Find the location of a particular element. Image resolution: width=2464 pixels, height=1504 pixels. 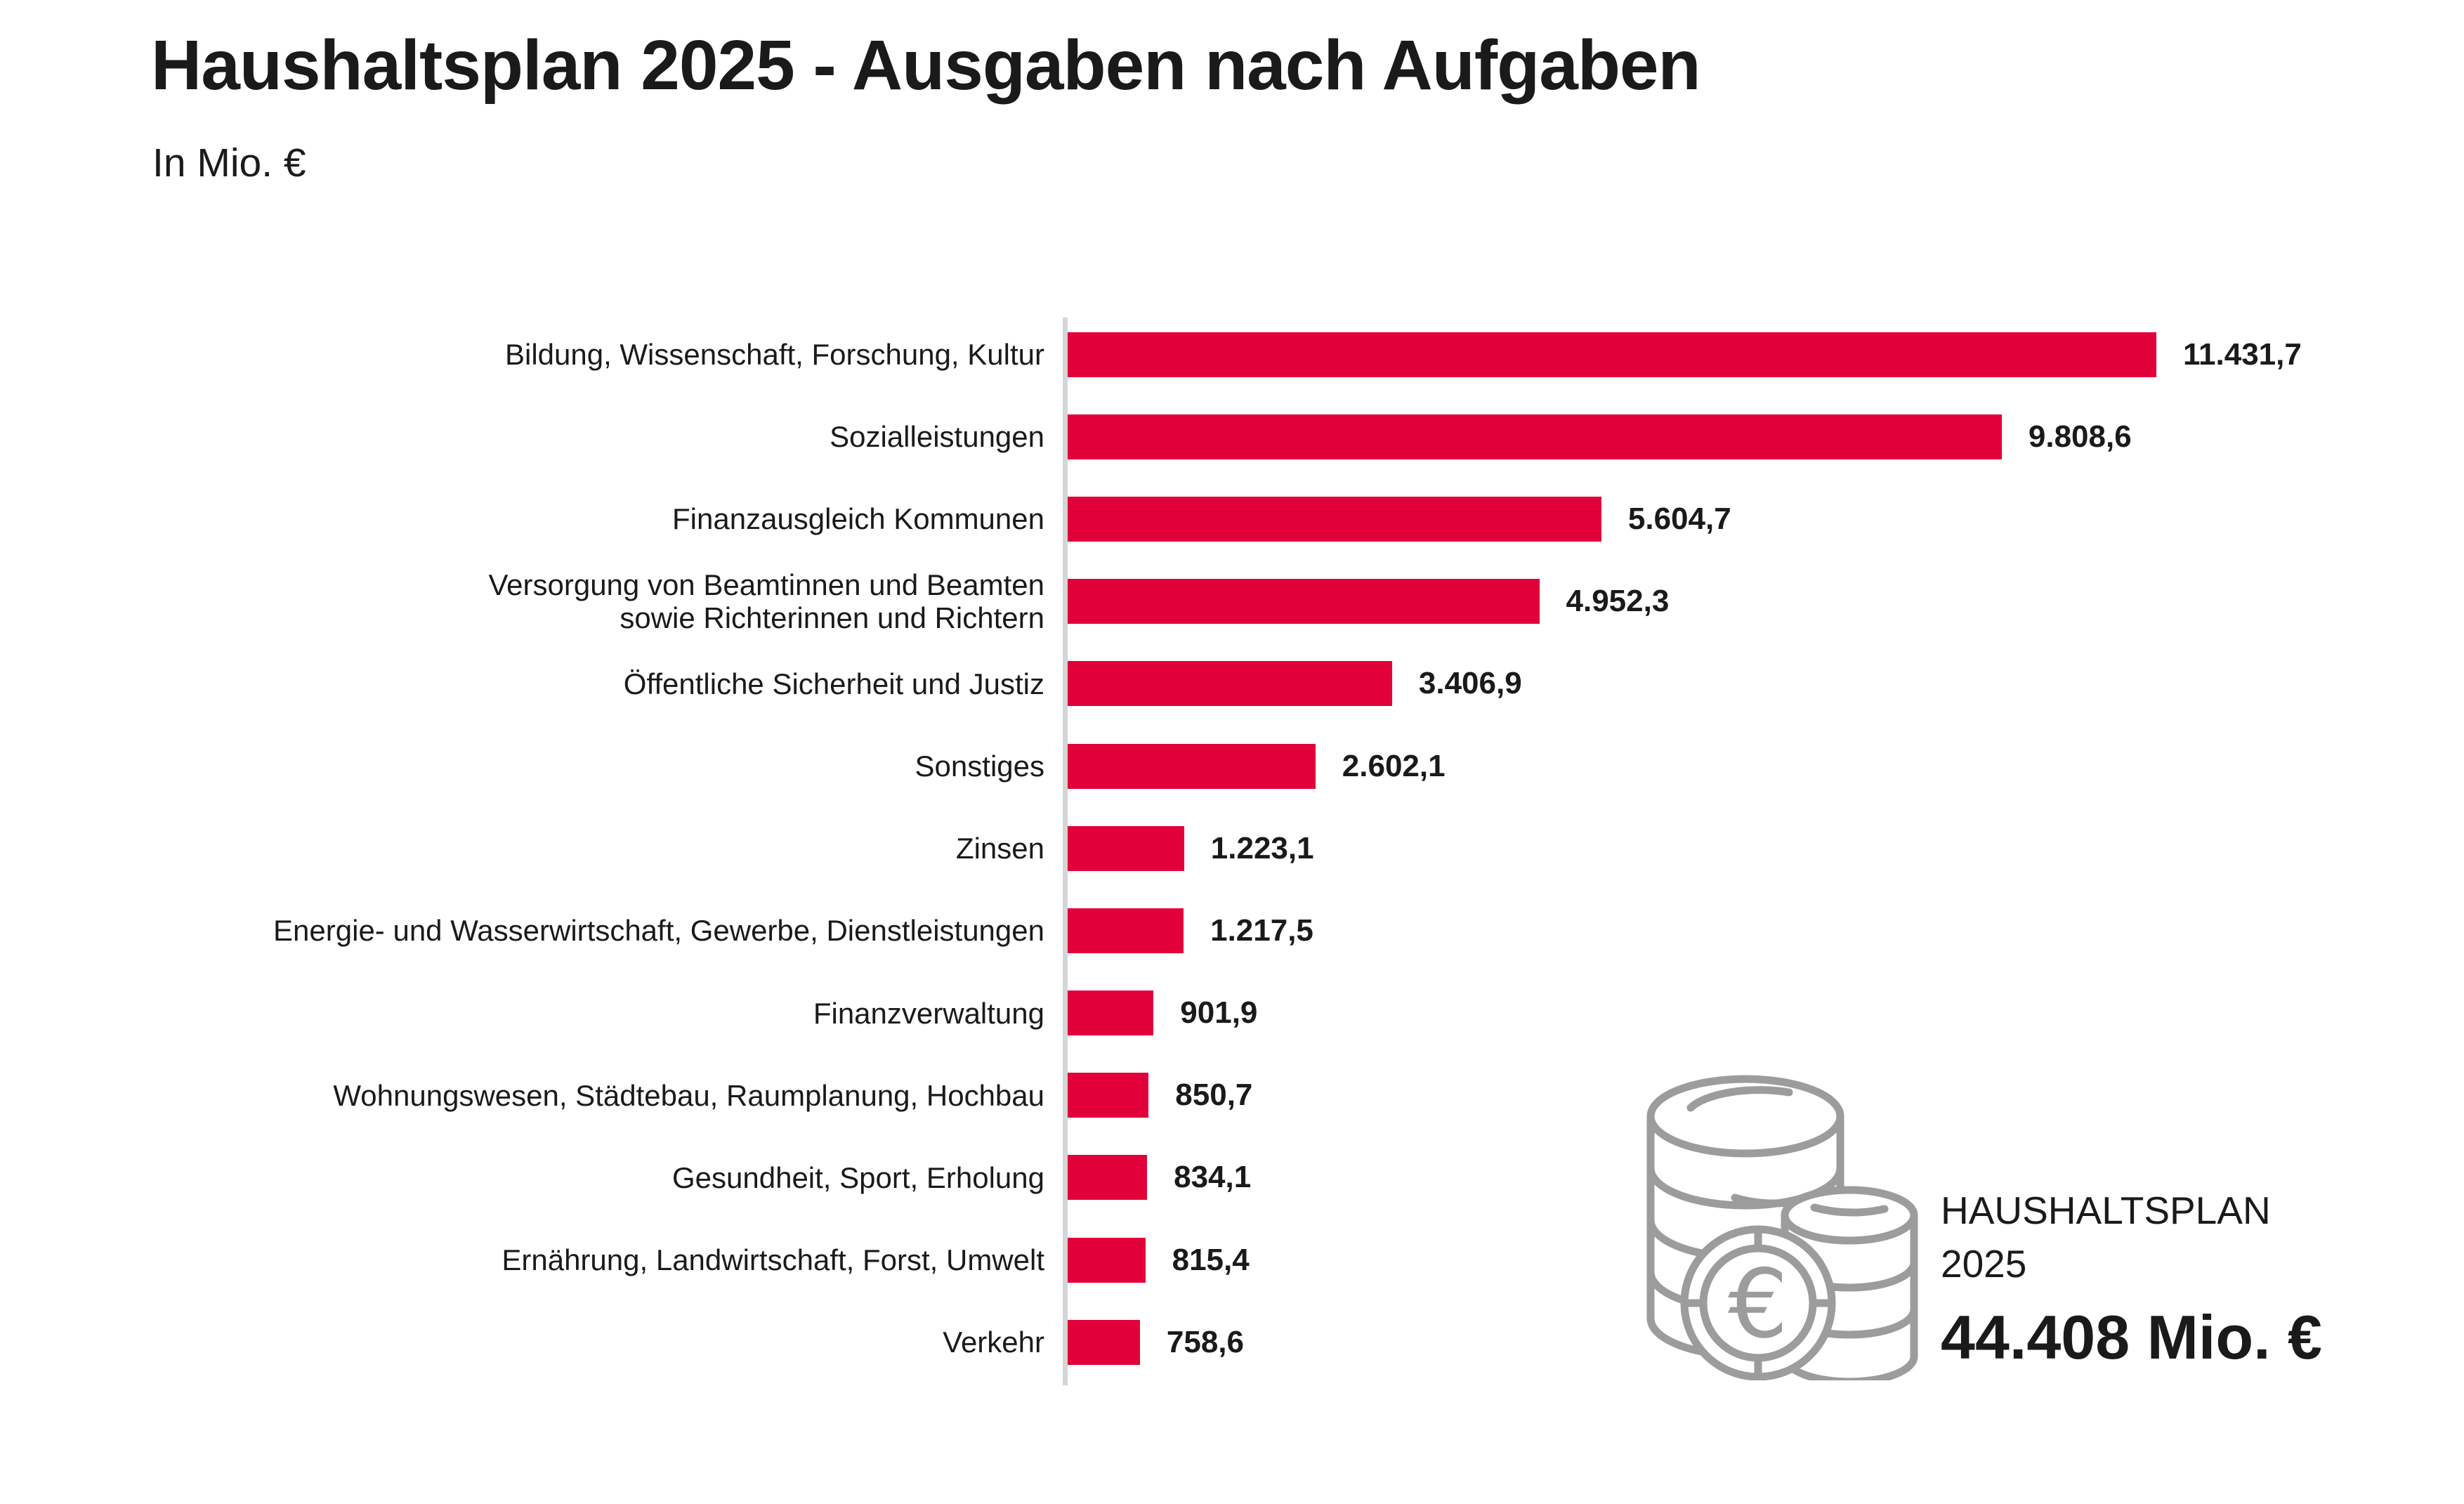

bar-row: Zinsen 1.223,1 is located at coordinates (1232, 848).